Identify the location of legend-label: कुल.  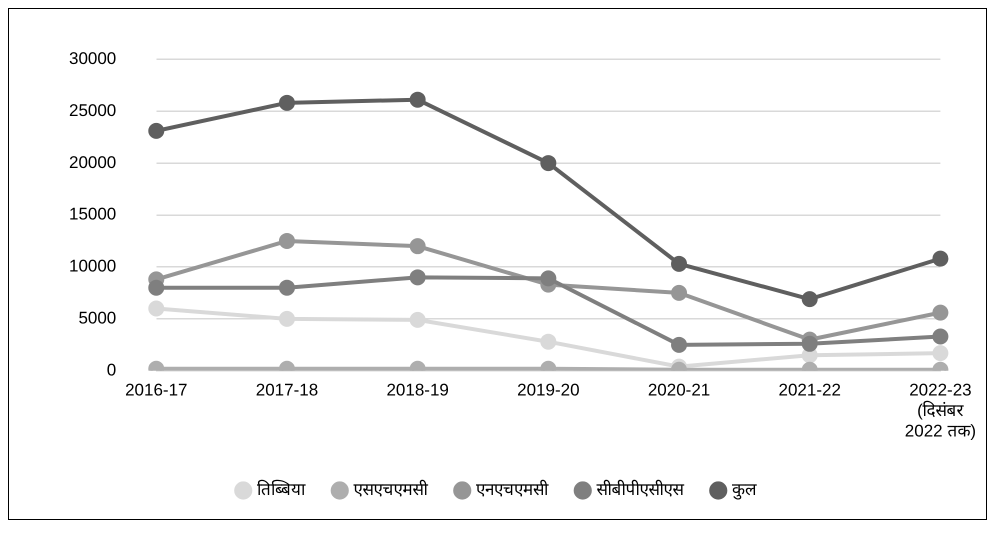
(744, 490).